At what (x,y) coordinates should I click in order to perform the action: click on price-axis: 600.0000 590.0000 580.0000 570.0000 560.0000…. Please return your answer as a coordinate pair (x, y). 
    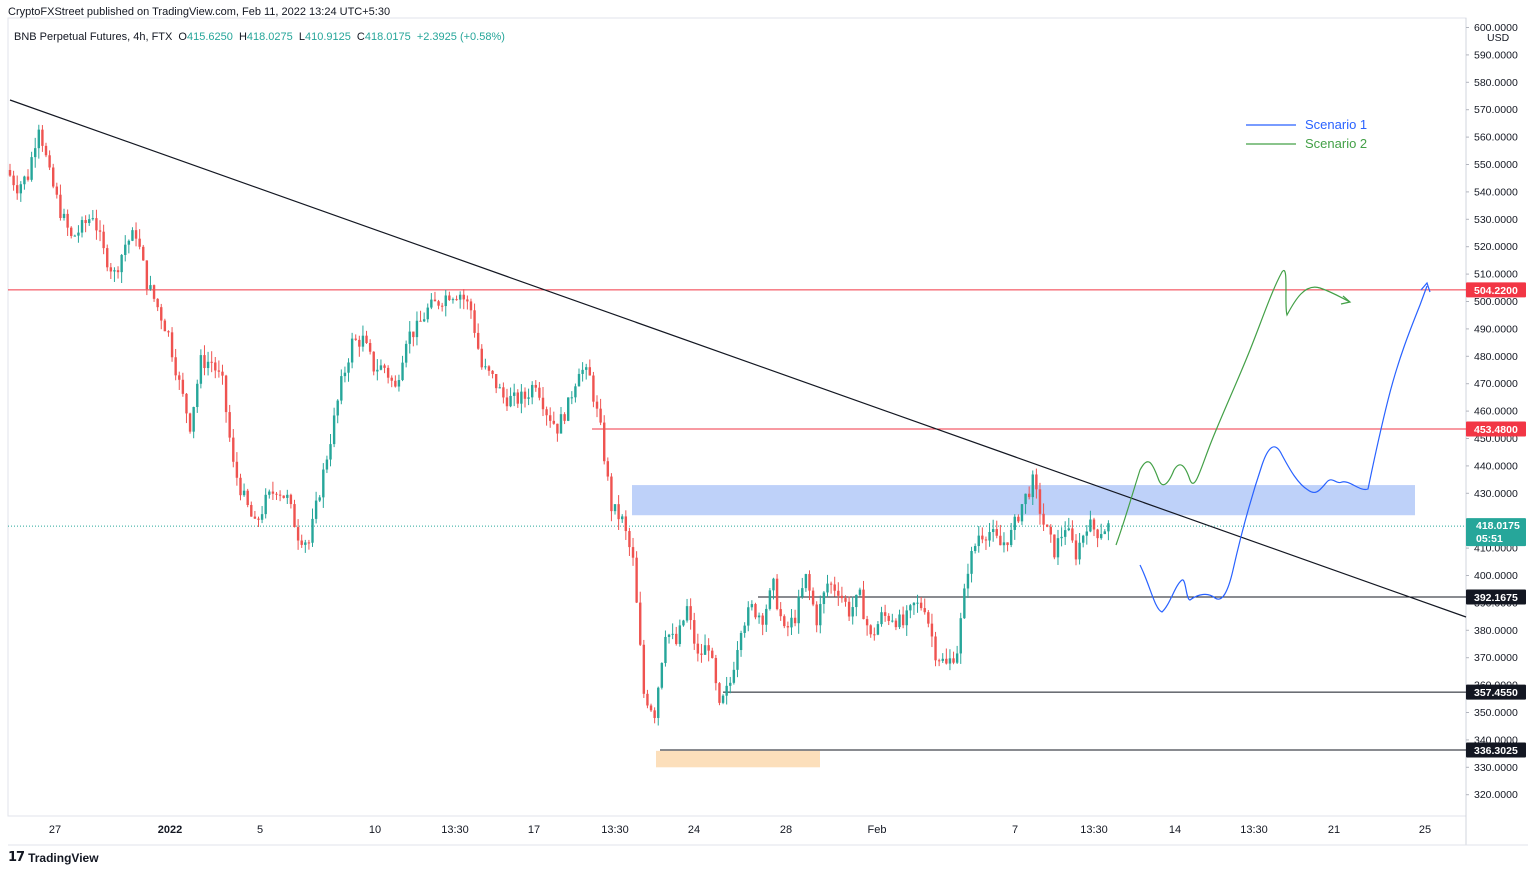
    Looking at the image, I should click on (1492, 411).